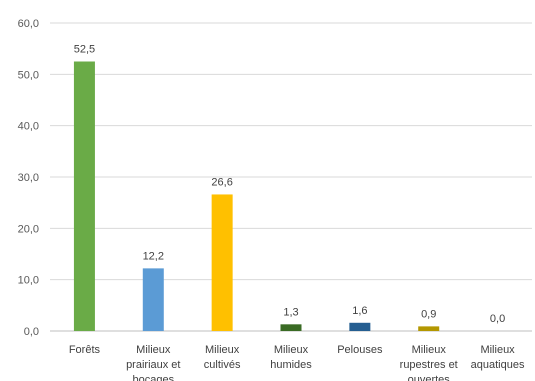 The height and width of the screenshot is (381, 535). Describe the element at coordinates (290, 312) in the screenshot. I see `data-label: 1,3` at that location.